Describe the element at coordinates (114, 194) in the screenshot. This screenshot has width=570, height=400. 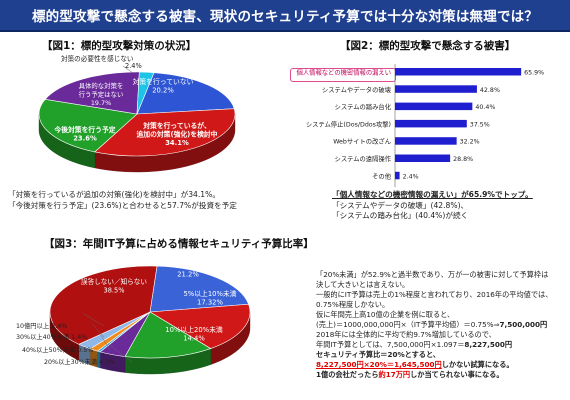
I see `fig1-note-line-1: 「対策を行っているが追加の対策(強化)を検討中」が34.1%。` at that location.